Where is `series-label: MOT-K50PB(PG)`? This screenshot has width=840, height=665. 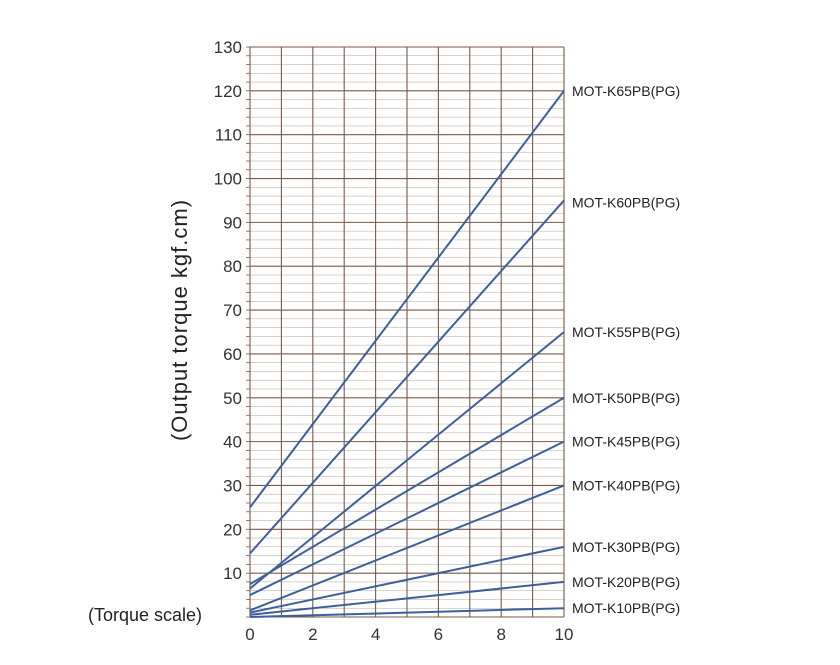 series-label: MOT-K50PB(PG) is located at coordinates (626, 398).